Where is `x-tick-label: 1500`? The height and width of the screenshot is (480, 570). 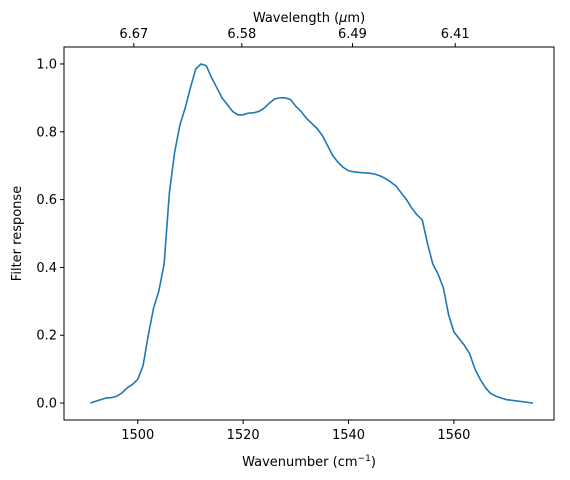
x-tick-label: 1500 is located at coordinates (137, 435).